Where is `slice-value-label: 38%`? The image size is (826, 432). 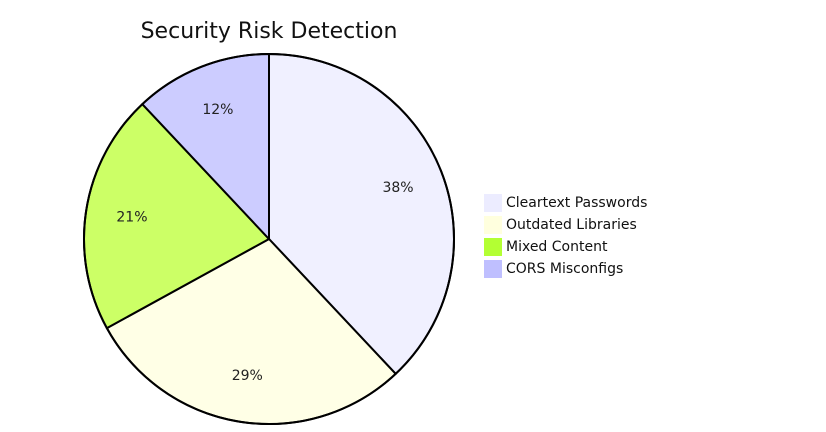 slice-value-label: 38% is located at coordinates (397, 188).